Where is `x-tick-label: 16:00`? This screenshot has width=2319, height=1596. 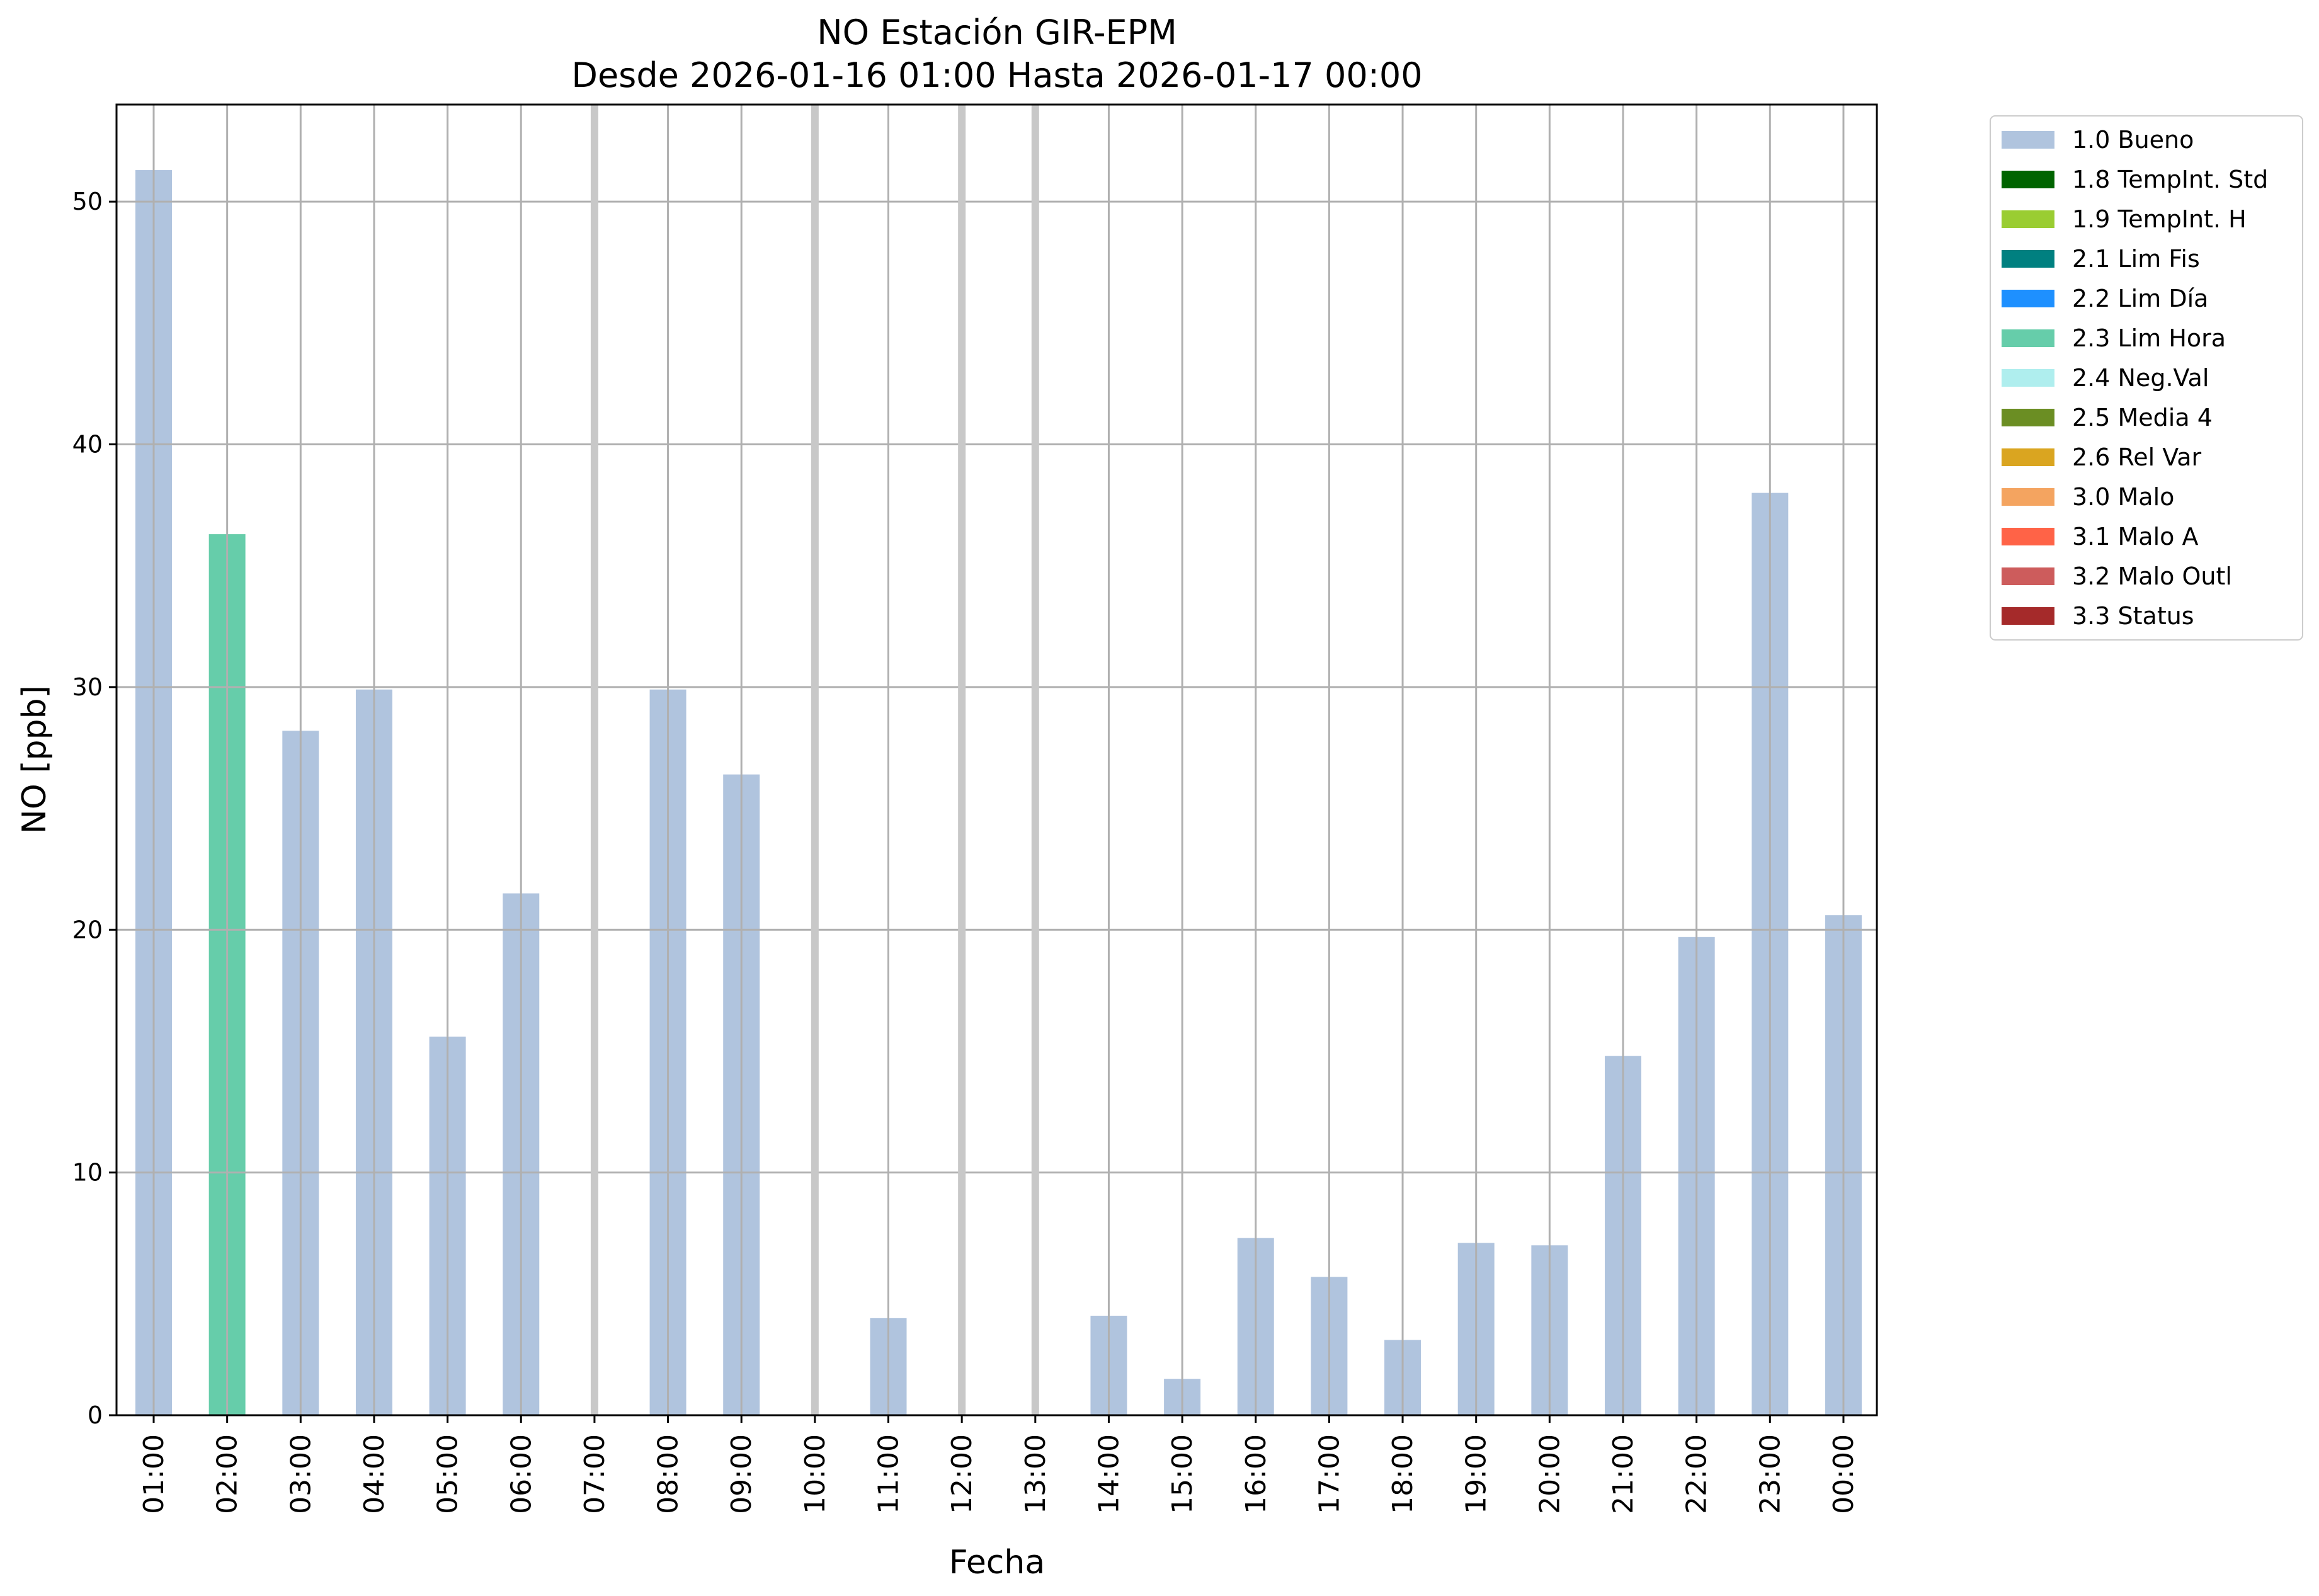 x-tick-label: 16:00 is located at coordinates (1256, 1474).